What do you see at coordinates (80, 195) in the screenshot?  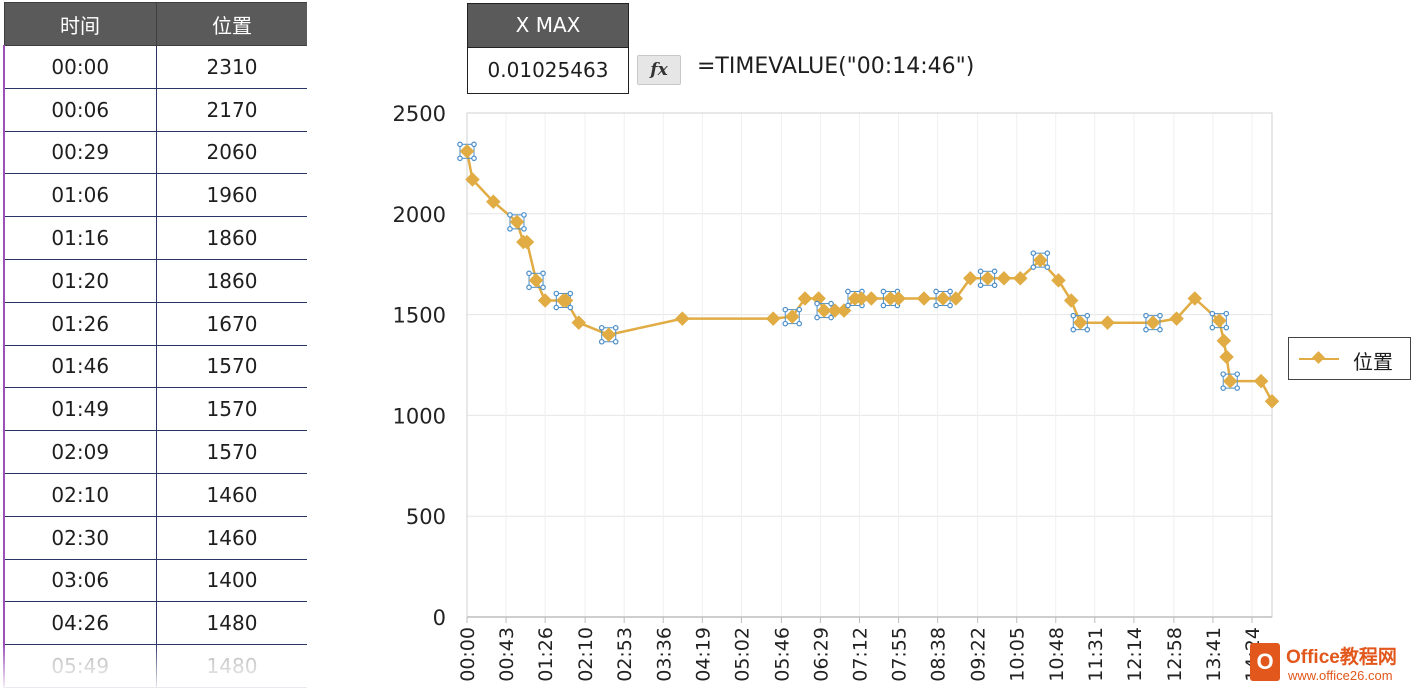 I see `cell-time: 01:06` at bounding box center [80, 195].